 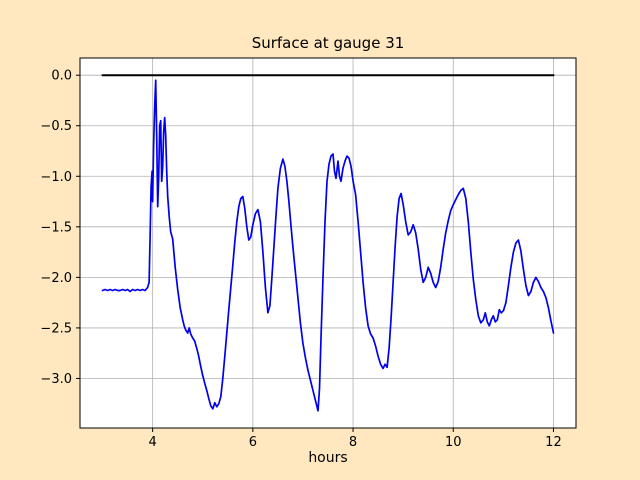 I want to click on x-tick-label: 10, so click(x=453, y=442).